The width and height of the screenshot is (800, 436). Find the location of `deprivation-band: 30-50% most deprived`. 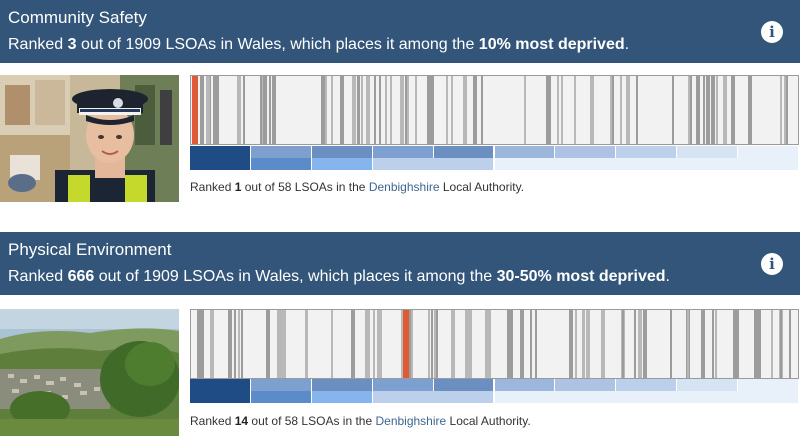

deprivation-band: 30-50% most deprived is located at coordinates (581, 276).